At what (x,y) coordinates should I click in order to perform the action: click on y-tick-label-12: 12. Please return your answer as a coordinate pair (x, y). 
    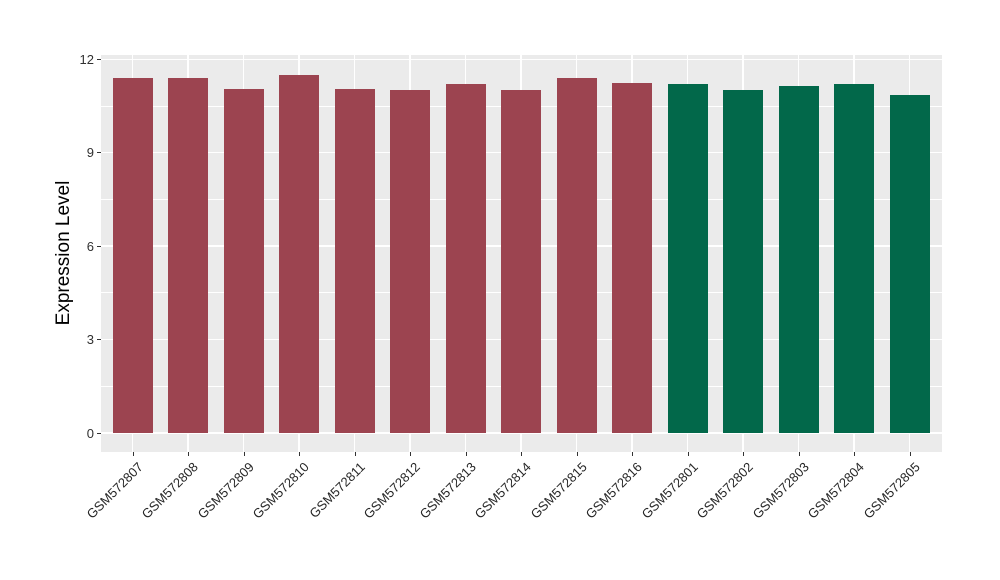
    Looking at the image, I should click on (86, 59).